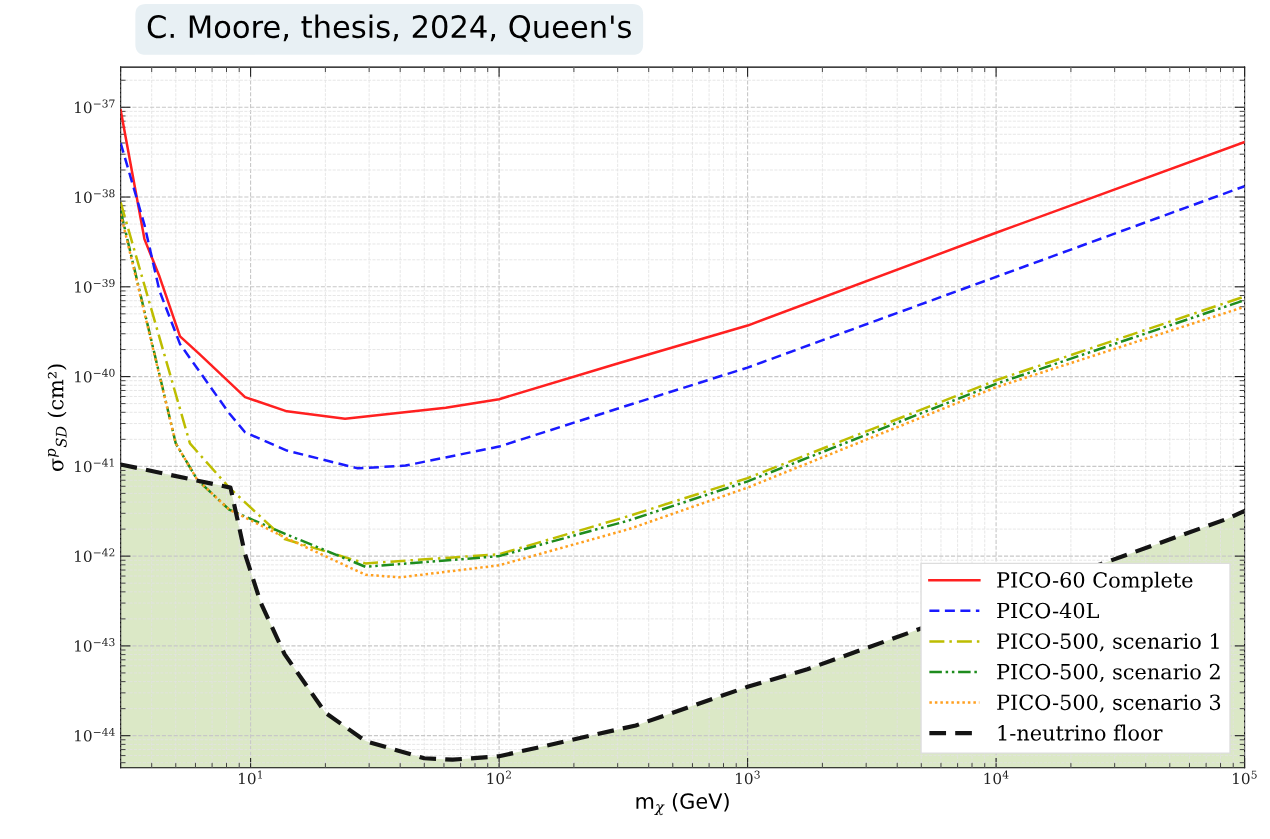 This screenshot has height=839, width=1270. I want to click on y-tick-label: 10$^{−38}$, so click(95, 196).